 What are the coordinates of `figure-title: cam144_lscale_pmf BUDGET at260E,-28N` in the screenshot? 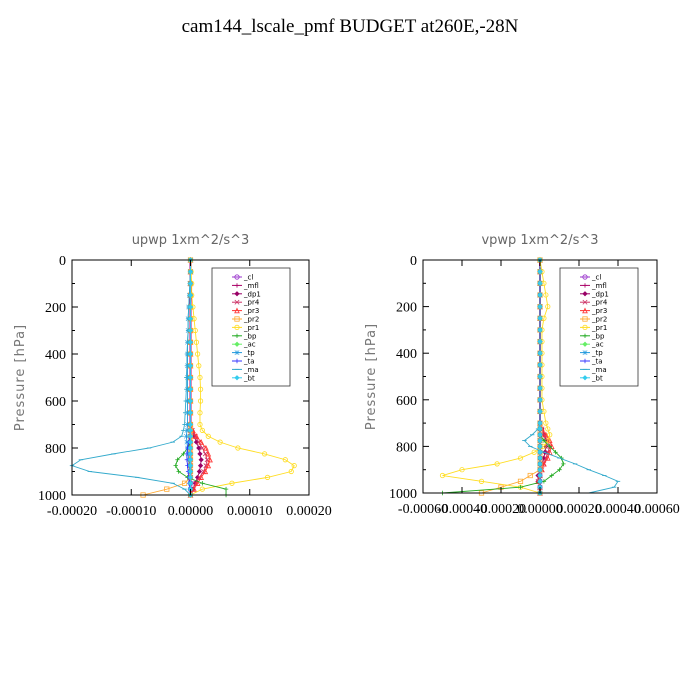 It's located at (350, 26).